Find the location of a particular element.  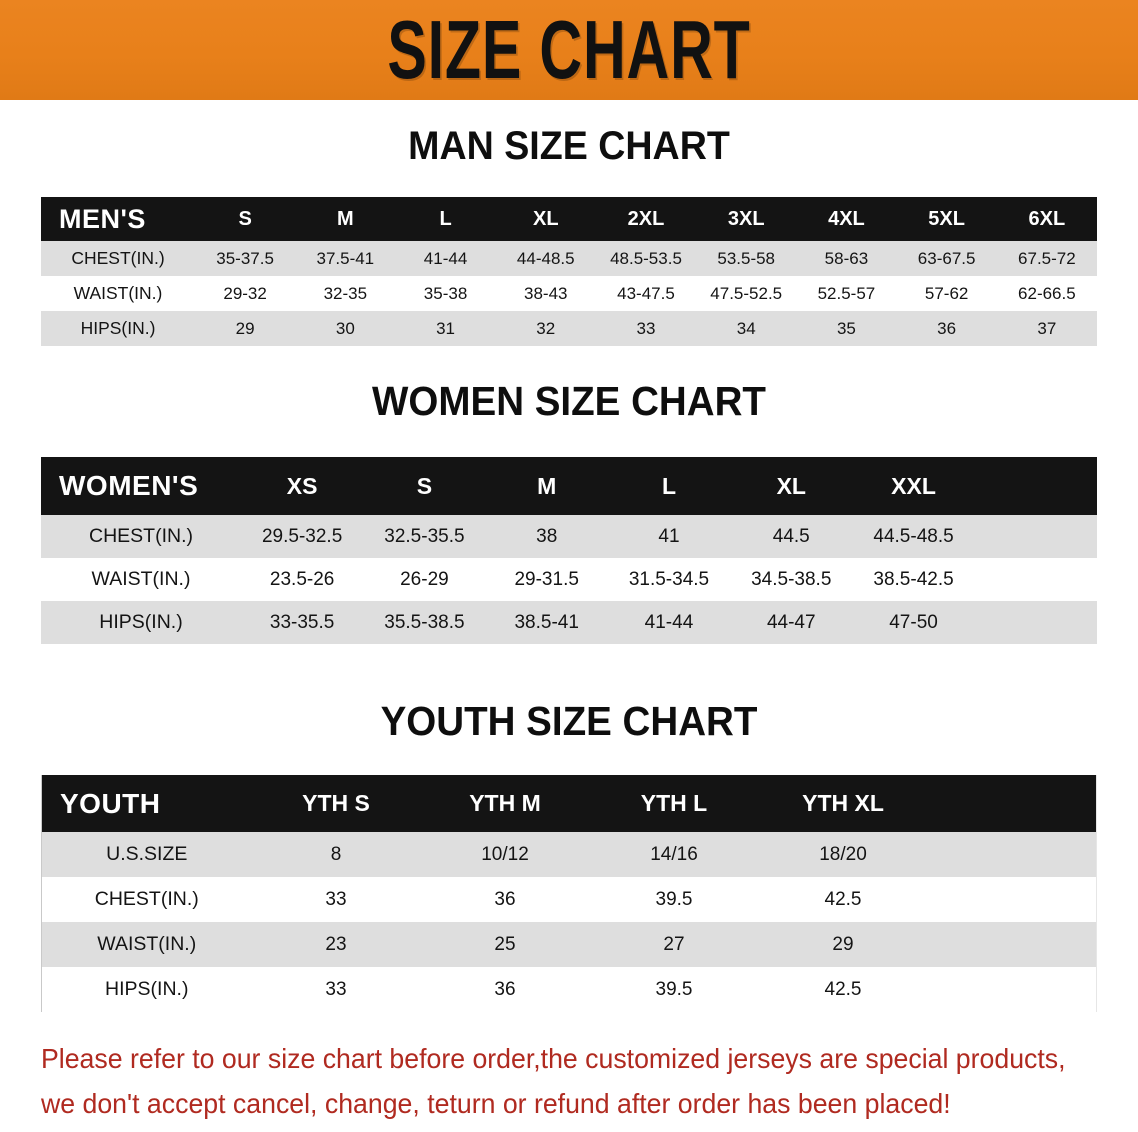

men-row-label: WAIST(IN.) is located at coordinates (118, 293).